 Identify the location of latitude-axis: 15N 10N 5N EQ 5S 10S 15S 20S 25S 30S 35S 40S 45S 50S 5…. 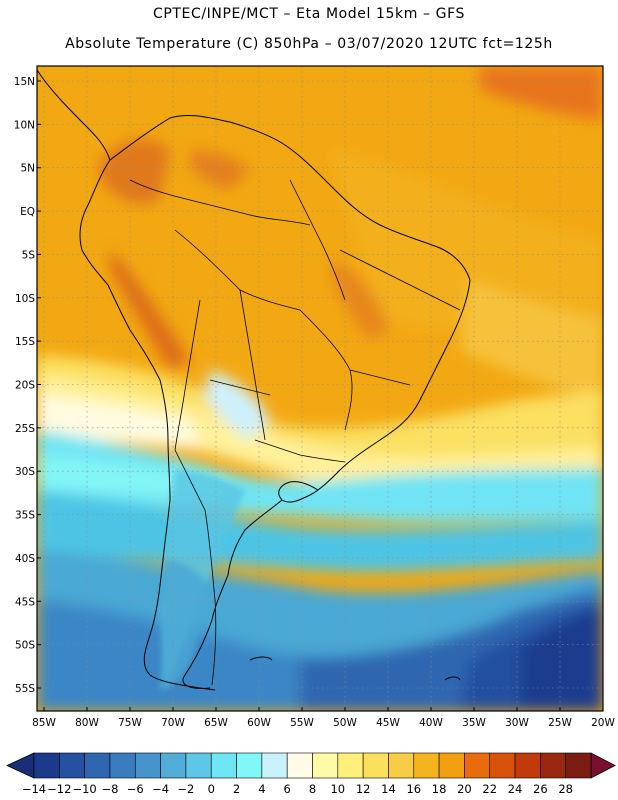
(27, 385).